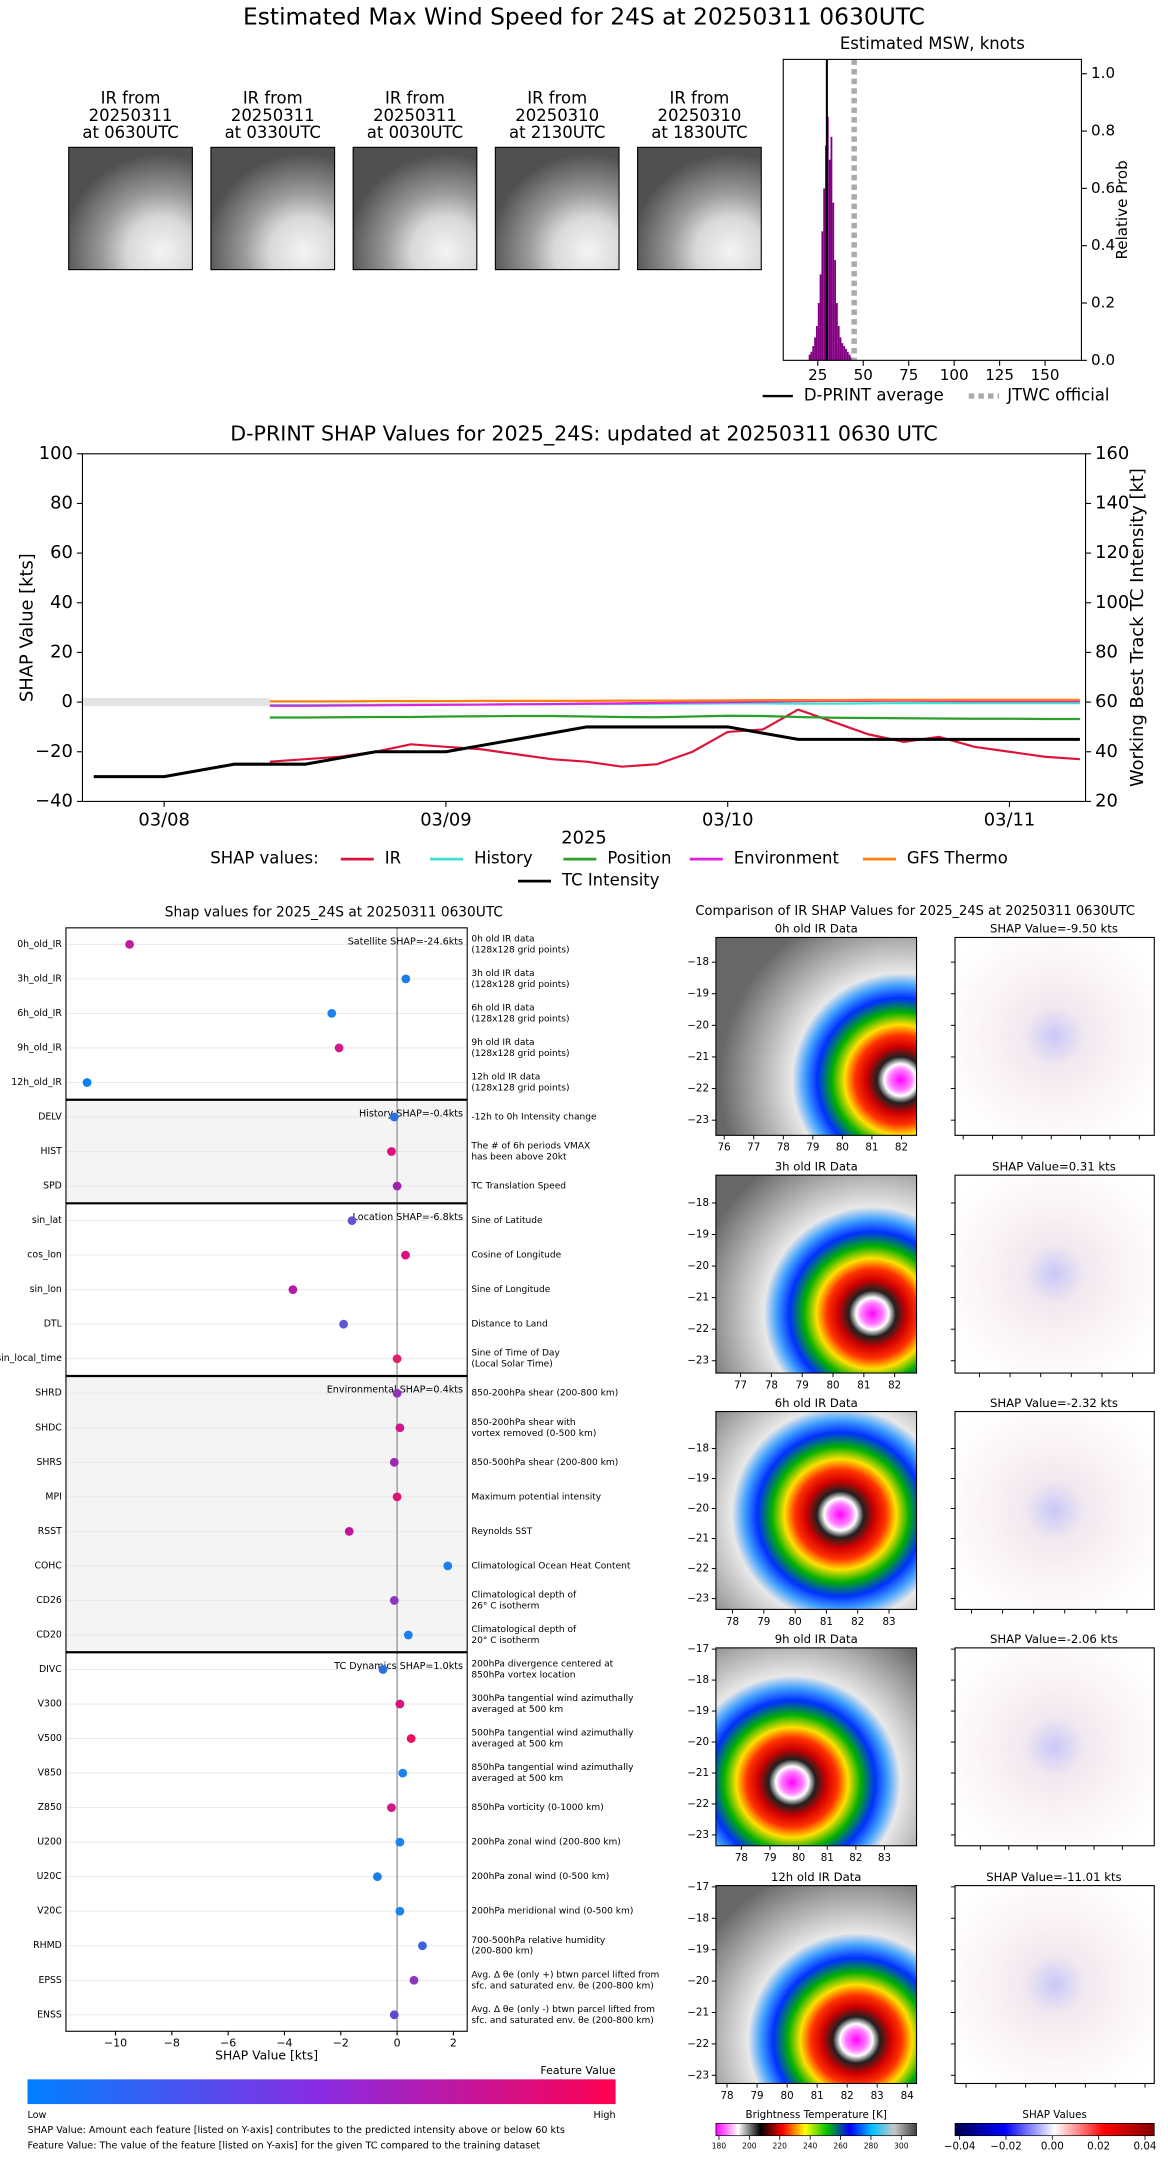 This screenshot has height=2158, width=1168. What do you see at coordinates (605, 2115) in the screenshot?
I see `colorbar-high: High` at bounding box center [605, 2115].